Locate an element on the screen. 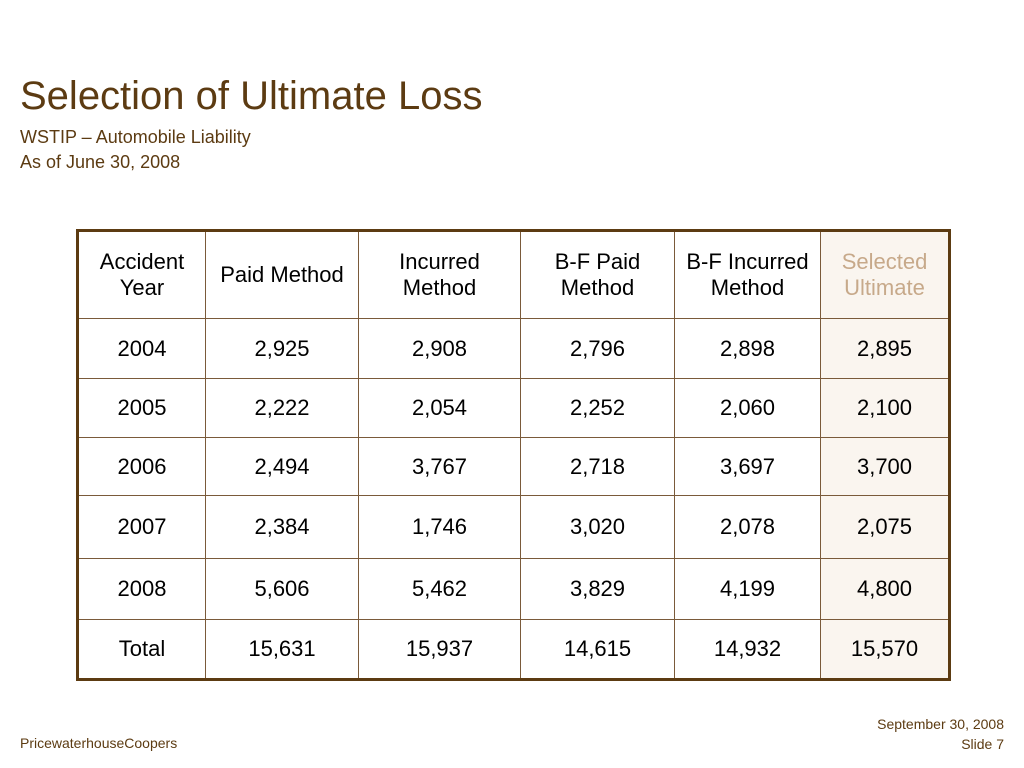 This screenshot has width=1024, height=768. cell-paid: 2,925 is located at coordinates (282, 348).